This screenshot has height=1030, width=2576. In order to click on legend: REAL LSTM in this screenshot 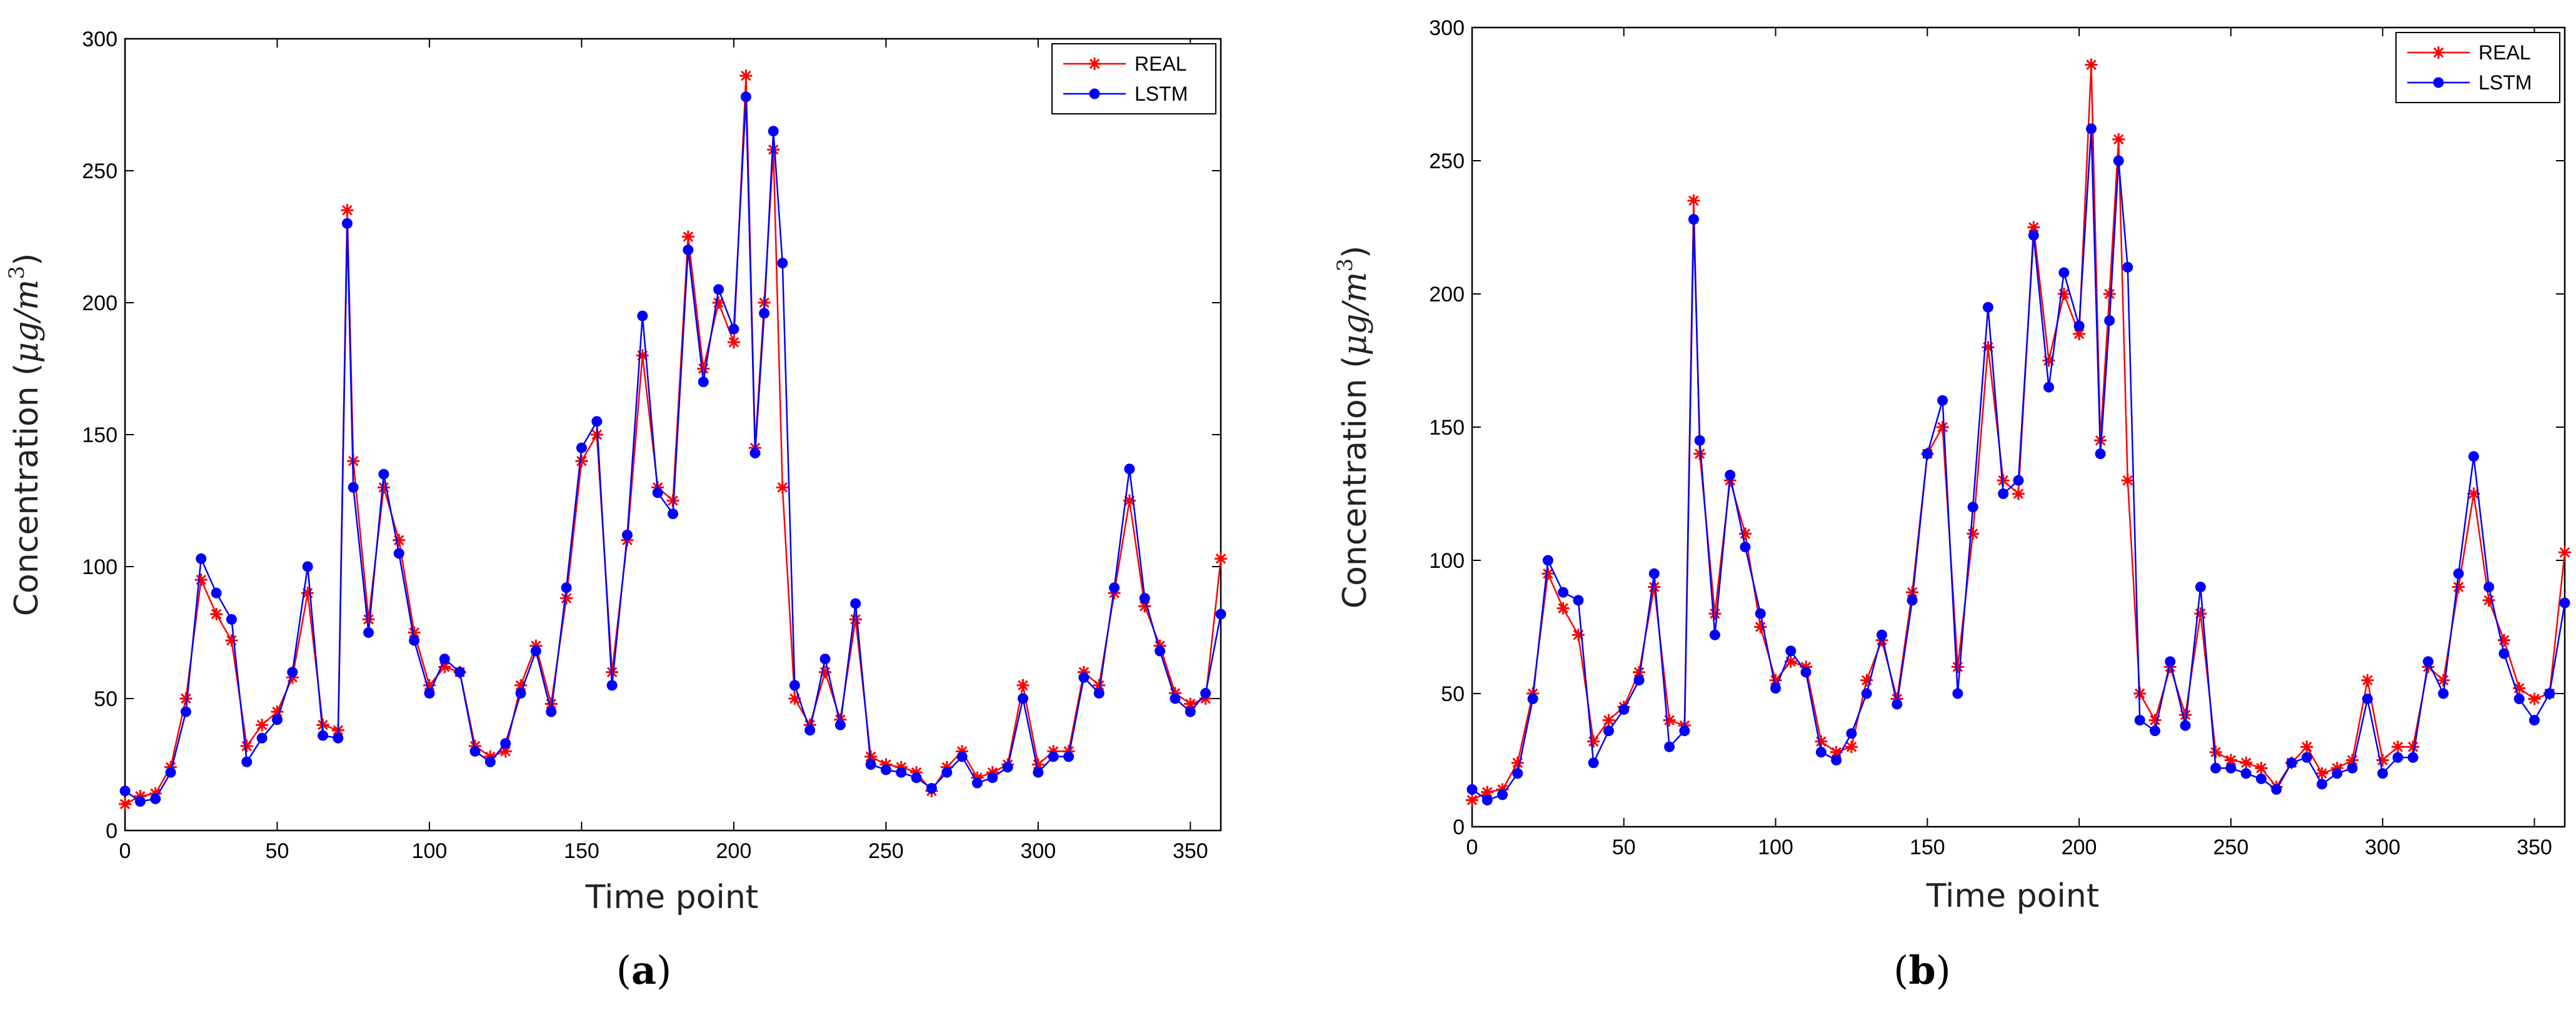, I will do `click(2477, 67)`.